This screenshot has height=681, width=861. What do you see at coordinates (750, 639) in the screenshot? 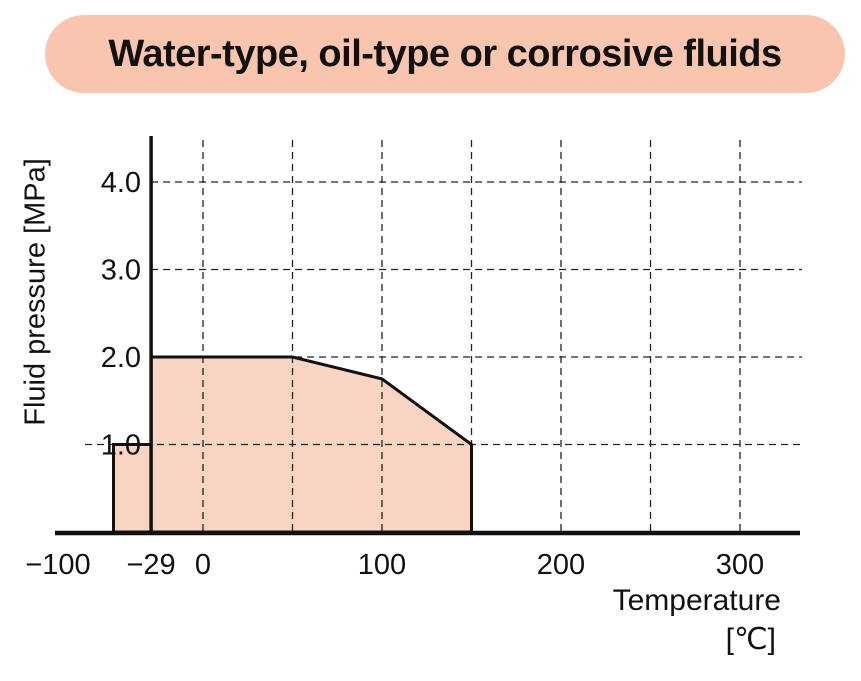
I see `x-axis-unit-label: [℃]` at bounding box center [750, 639].